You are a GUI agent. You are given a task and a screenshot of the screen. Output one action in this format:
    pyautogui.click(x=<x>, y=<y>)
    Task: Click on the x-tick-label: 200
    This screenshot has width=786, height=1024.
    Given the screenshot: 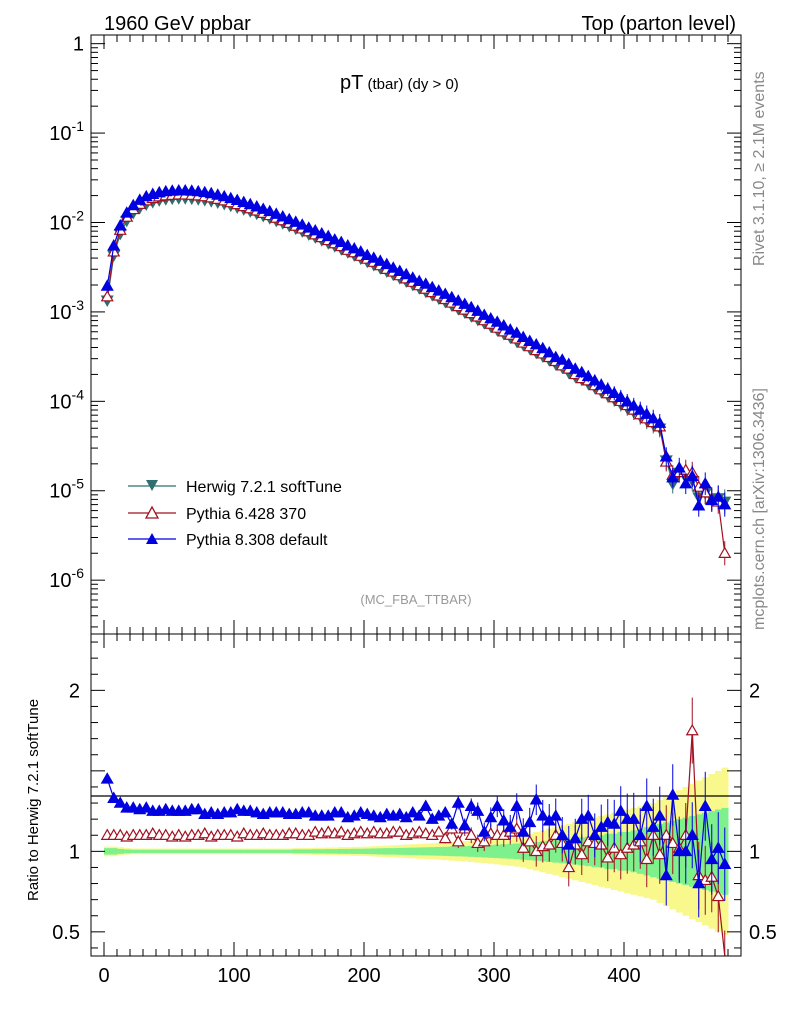 What is the action you would take?
    pyautogui.click(x=363, y=976)
    